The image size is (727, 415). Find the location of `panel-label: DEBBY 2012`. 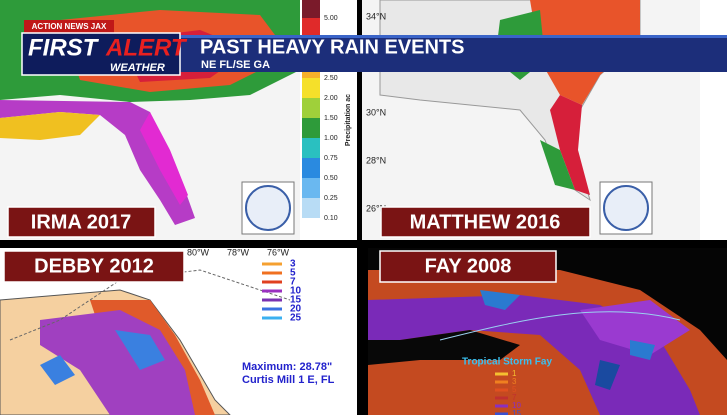

panel-label: DEBBY 2012 is located at coordinates (94, 266).